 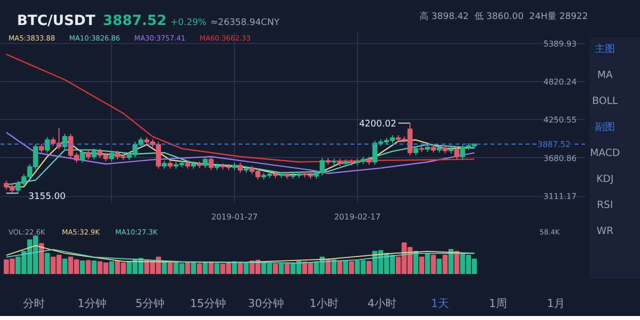 I want to click on line-series, so click(x=240, y=153).